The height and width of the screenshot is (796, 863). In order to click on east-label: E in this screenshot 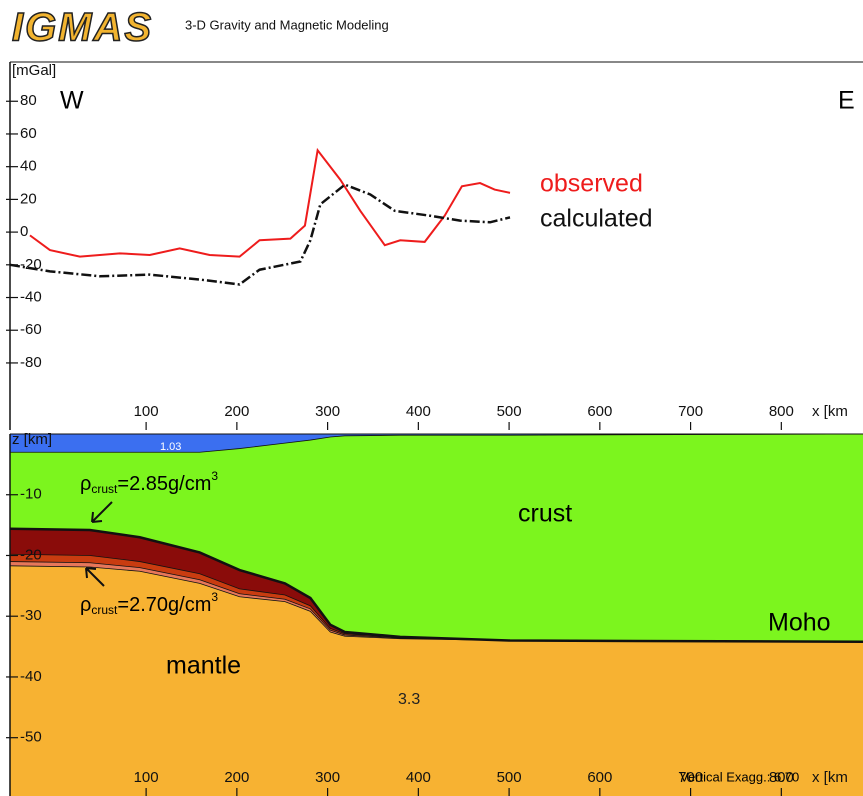, I will do `click(846, 101)`.